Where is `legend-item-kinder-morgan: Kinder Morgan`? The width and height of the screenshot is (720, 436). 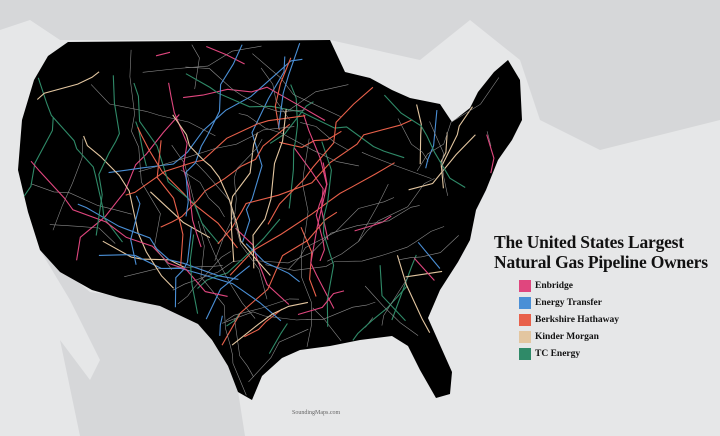
legend-item-kinder-morgan: Kinder Morgan is located at coordinates (613, 336).